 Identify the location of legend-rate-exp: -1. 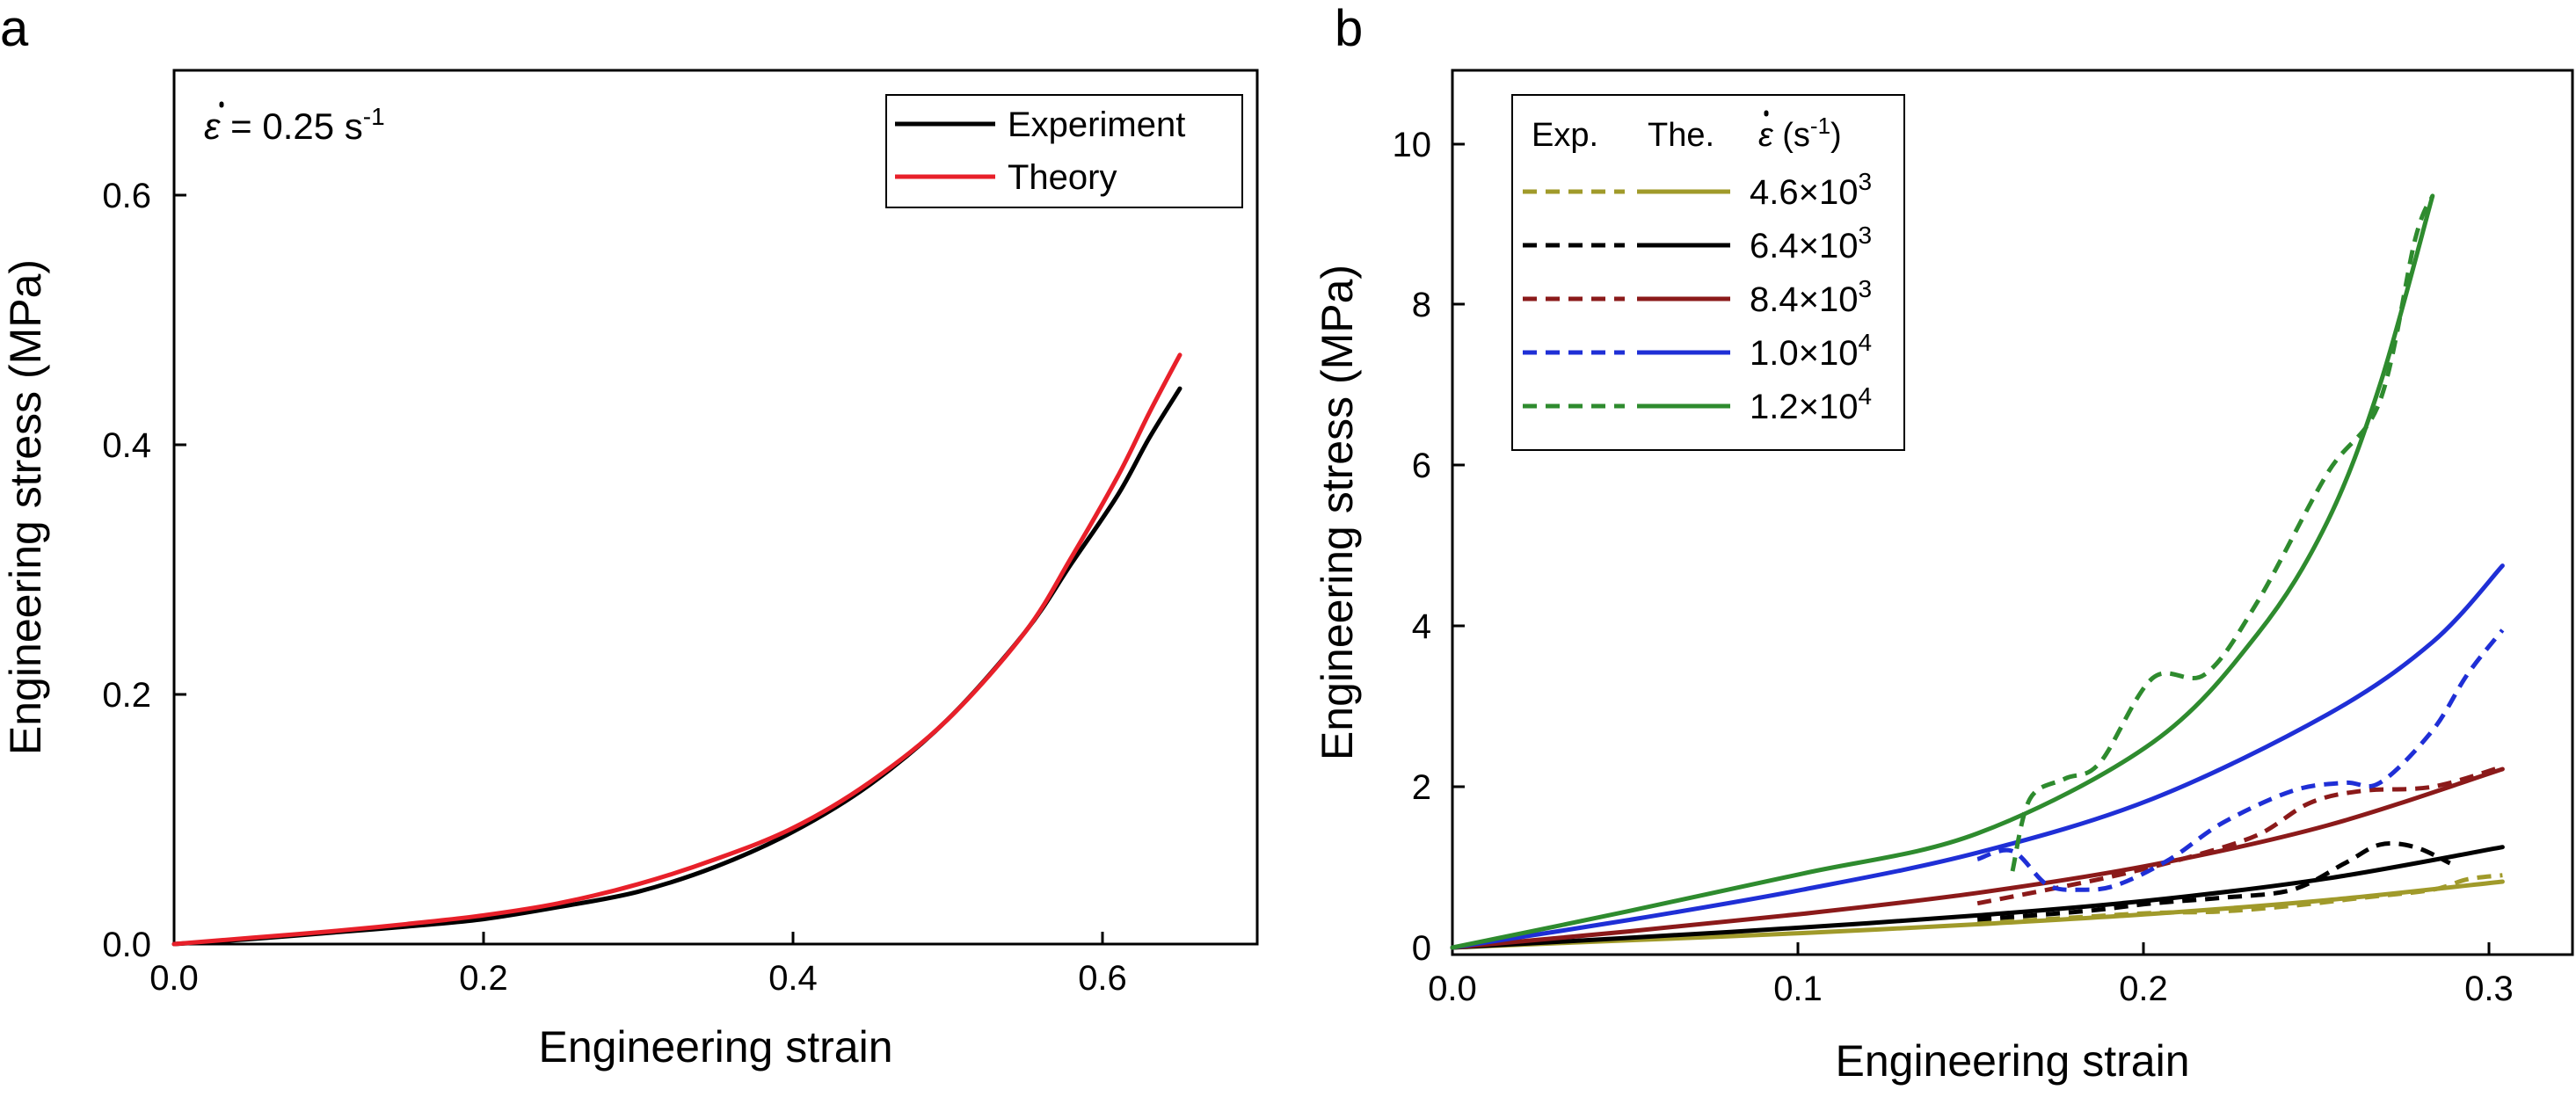
(1820, 126).